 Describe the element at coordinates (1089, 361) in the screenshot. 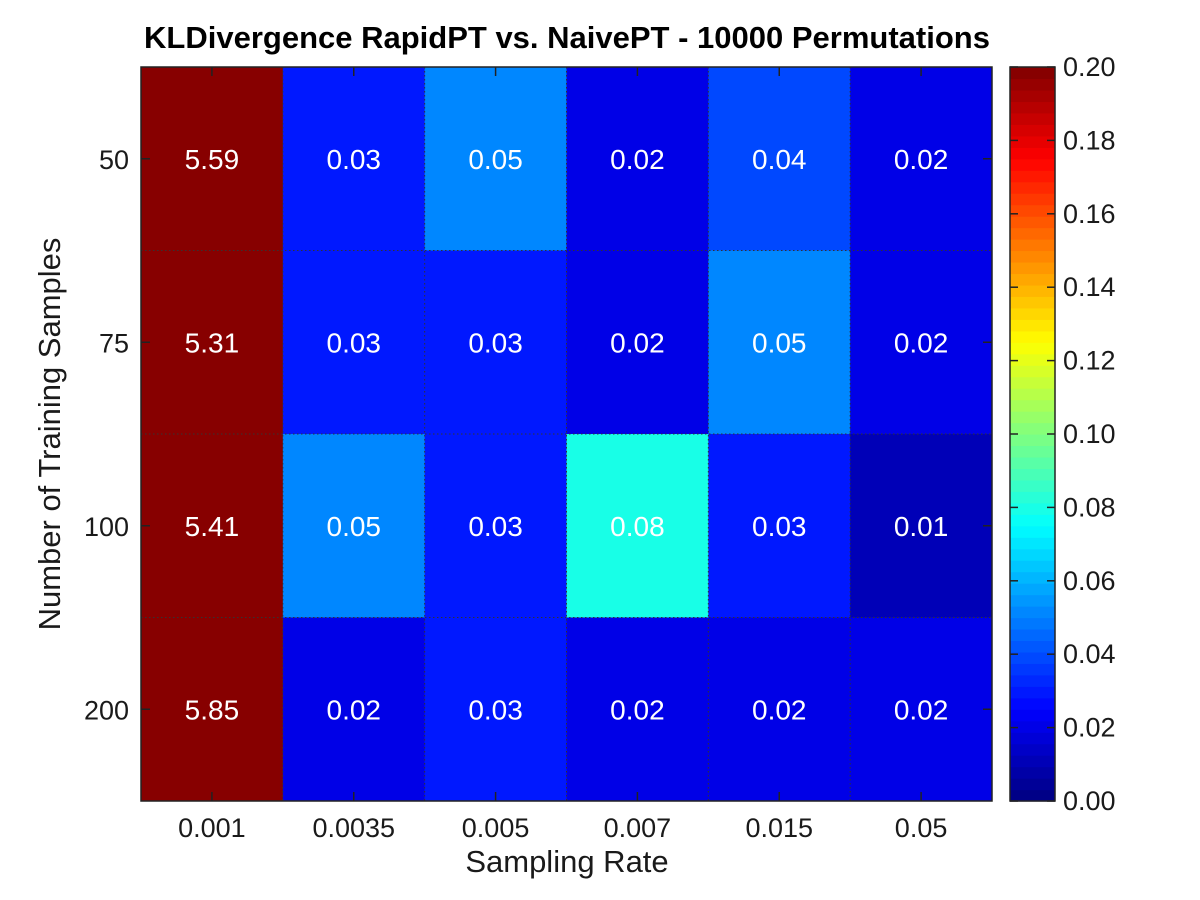

I see `colorbar-tick-label: 0.12` at that location.